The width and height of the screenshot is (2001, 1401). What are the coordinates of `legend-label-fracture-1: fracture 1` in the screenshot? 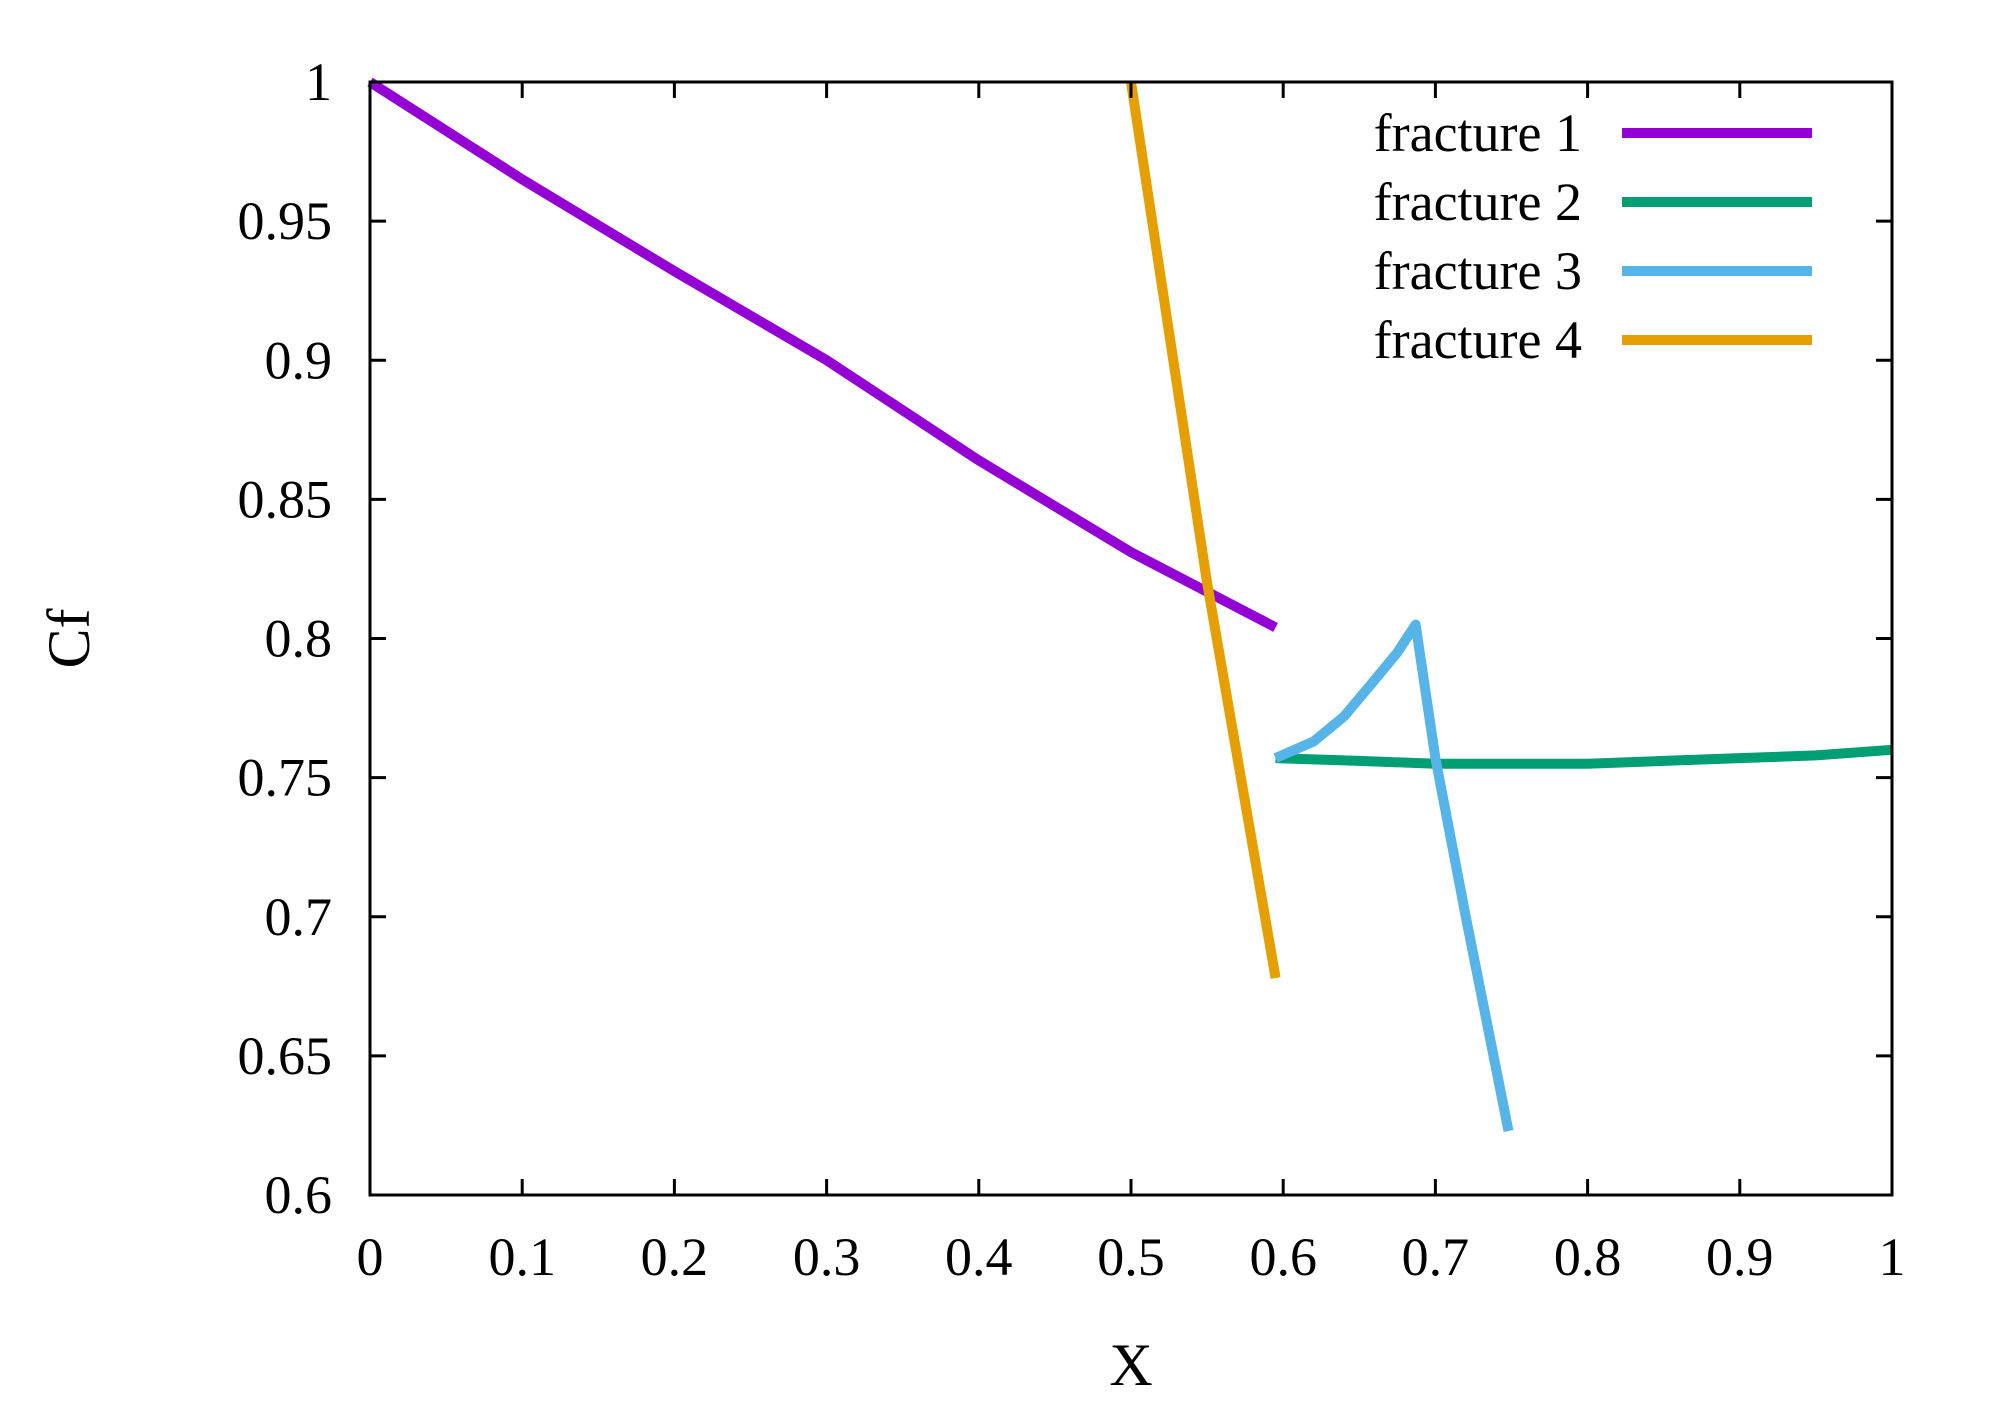 It's located at (1478, 133).